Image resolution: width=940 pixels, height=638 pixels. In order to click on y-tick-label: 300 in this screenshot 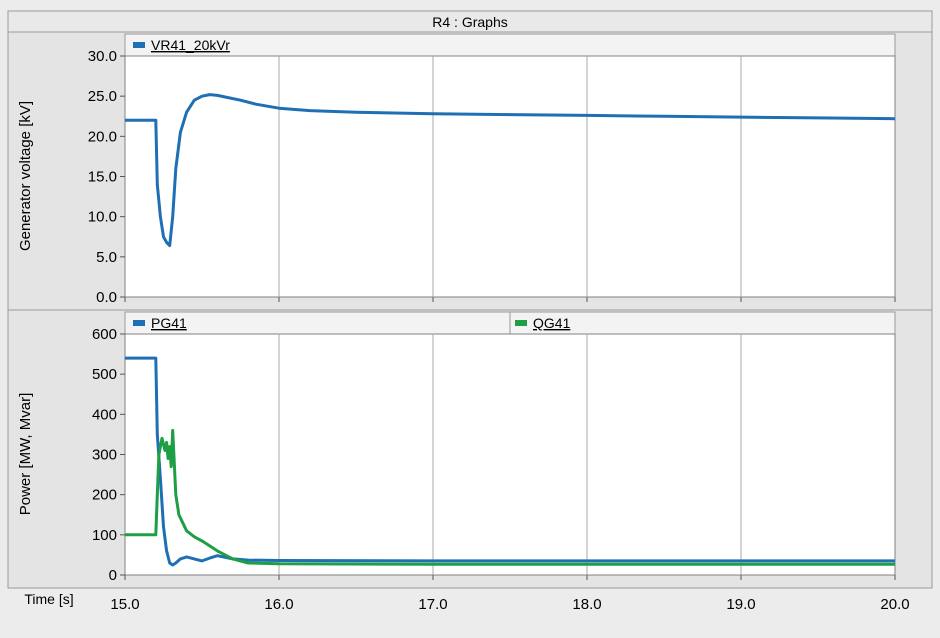, I will do `click(104, 455)`.